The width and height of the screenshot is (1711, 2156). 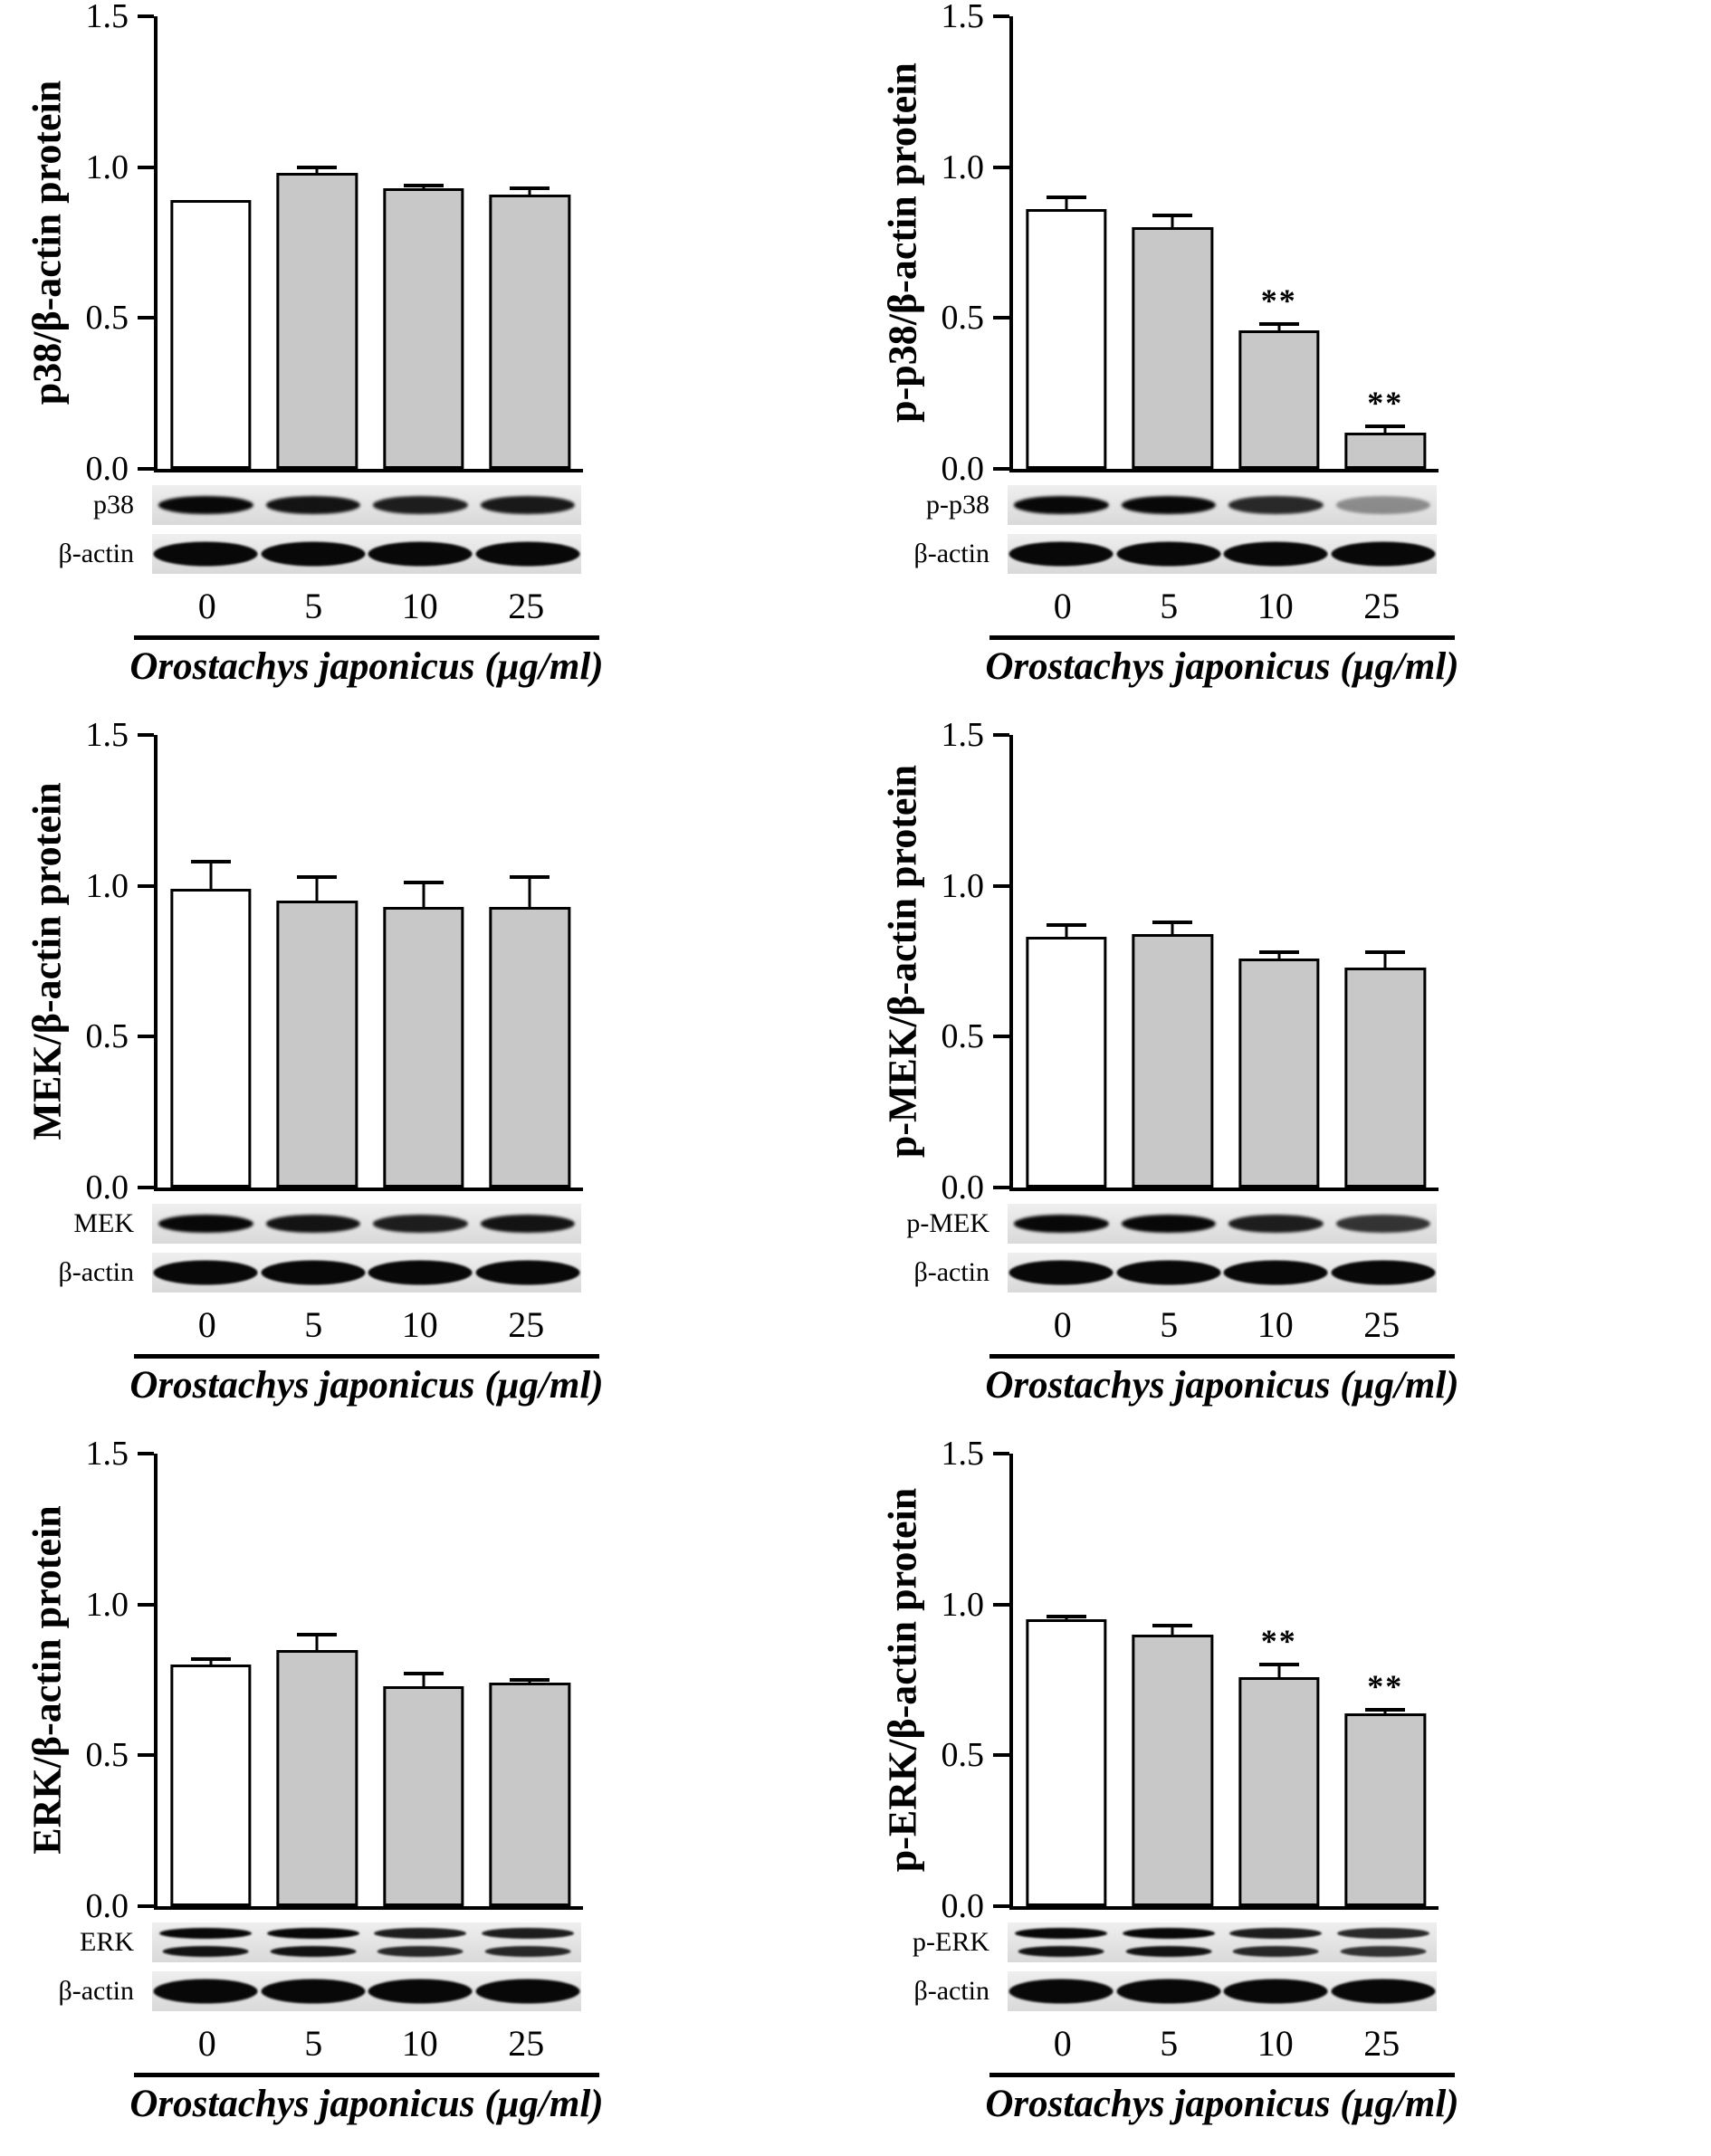 What do you see at coordinates (104, 1223) in the screenshot?
I see `blot-label: MEK` at bounding box center [104, 1223].